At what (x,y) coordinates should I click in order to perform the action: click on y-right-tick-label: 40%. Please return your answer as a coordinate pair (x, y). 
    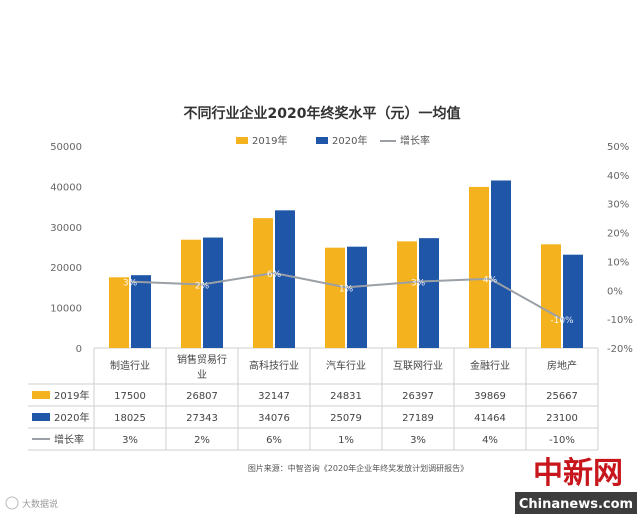
    Looking at the image, I should click on (618, 176).